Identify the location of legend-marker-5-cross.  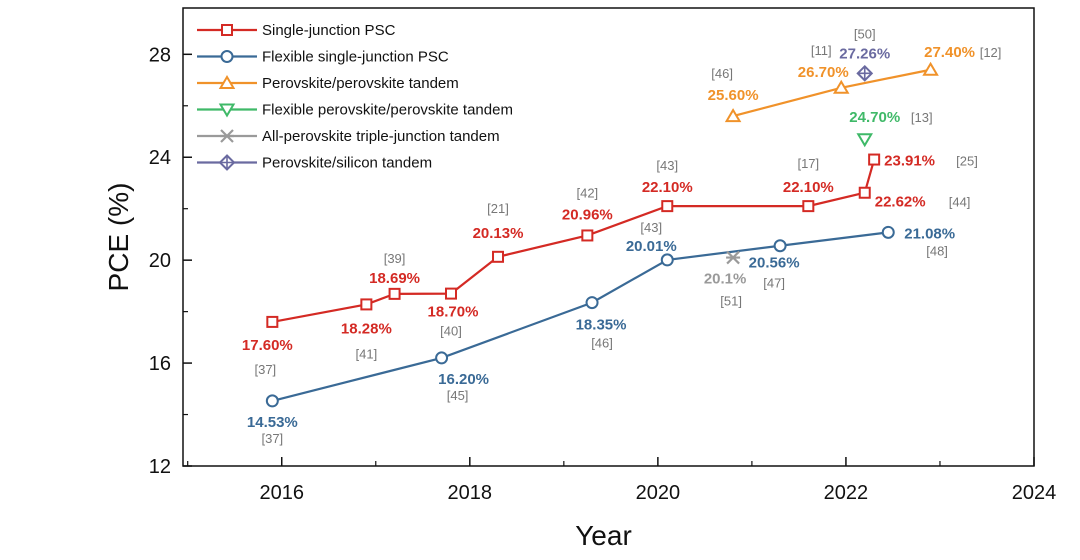
(227, 162).